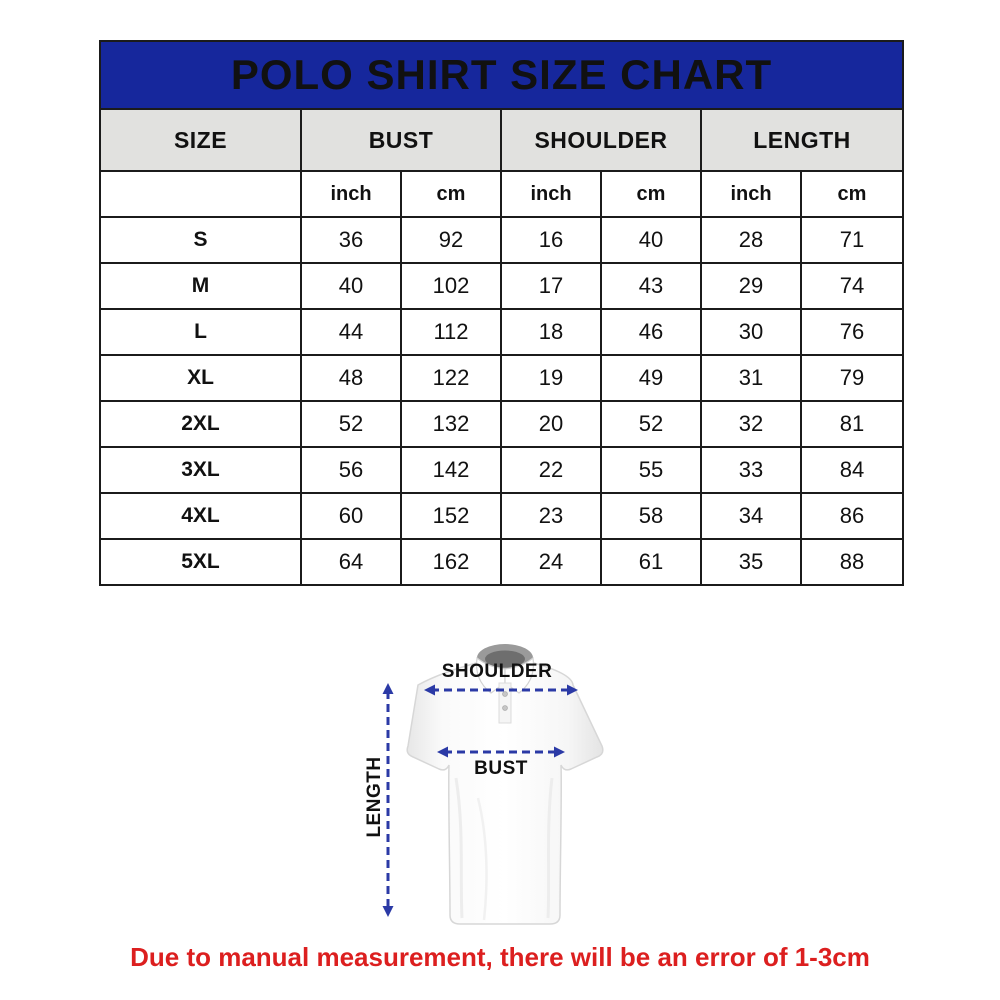  I want to click on value-cell: 19, so click(551, 378).